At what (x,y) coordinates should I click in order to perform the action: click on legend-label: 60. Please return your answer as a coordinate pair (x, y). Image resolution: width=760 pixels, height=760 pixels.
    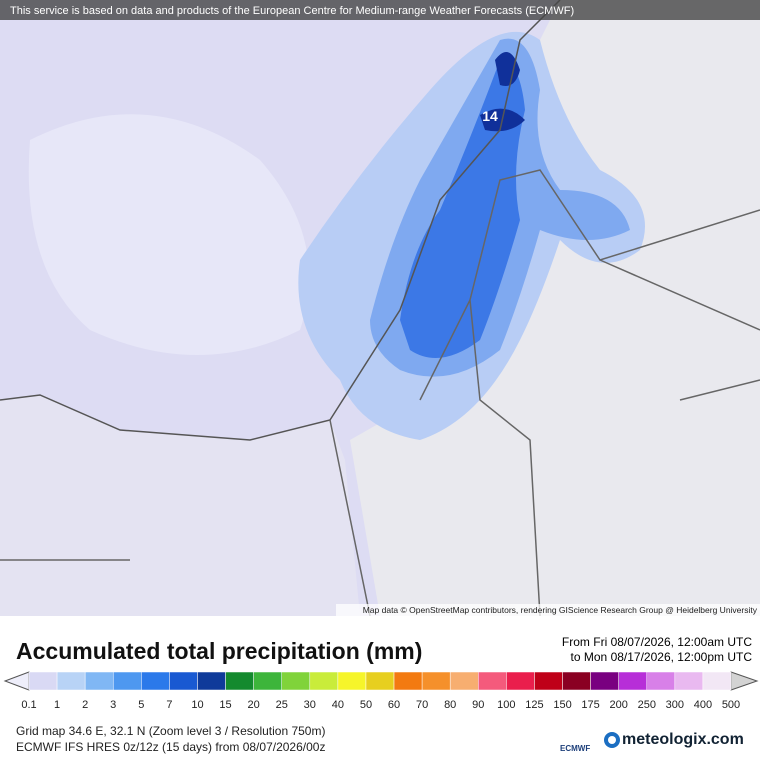
    Looking at the image, I should click on (394, 705).